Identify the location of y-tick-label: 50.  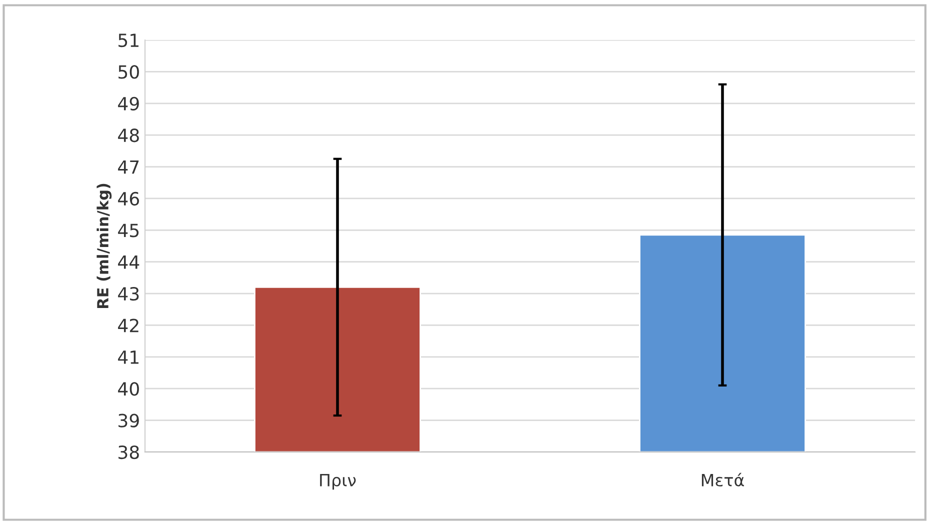
(128, 72).